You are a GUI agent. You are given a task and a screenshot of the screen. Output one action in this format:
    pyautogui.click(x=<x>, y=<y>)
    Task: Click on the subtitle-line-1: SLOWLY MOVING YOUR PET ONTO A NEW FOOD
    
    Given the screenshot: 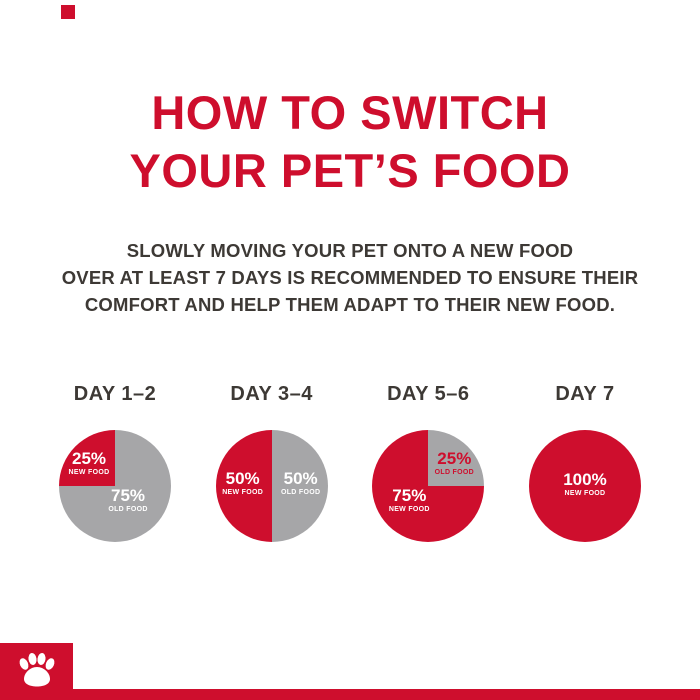 What is the action you would take?
    pyautogui.click(x=350, y=250)
    